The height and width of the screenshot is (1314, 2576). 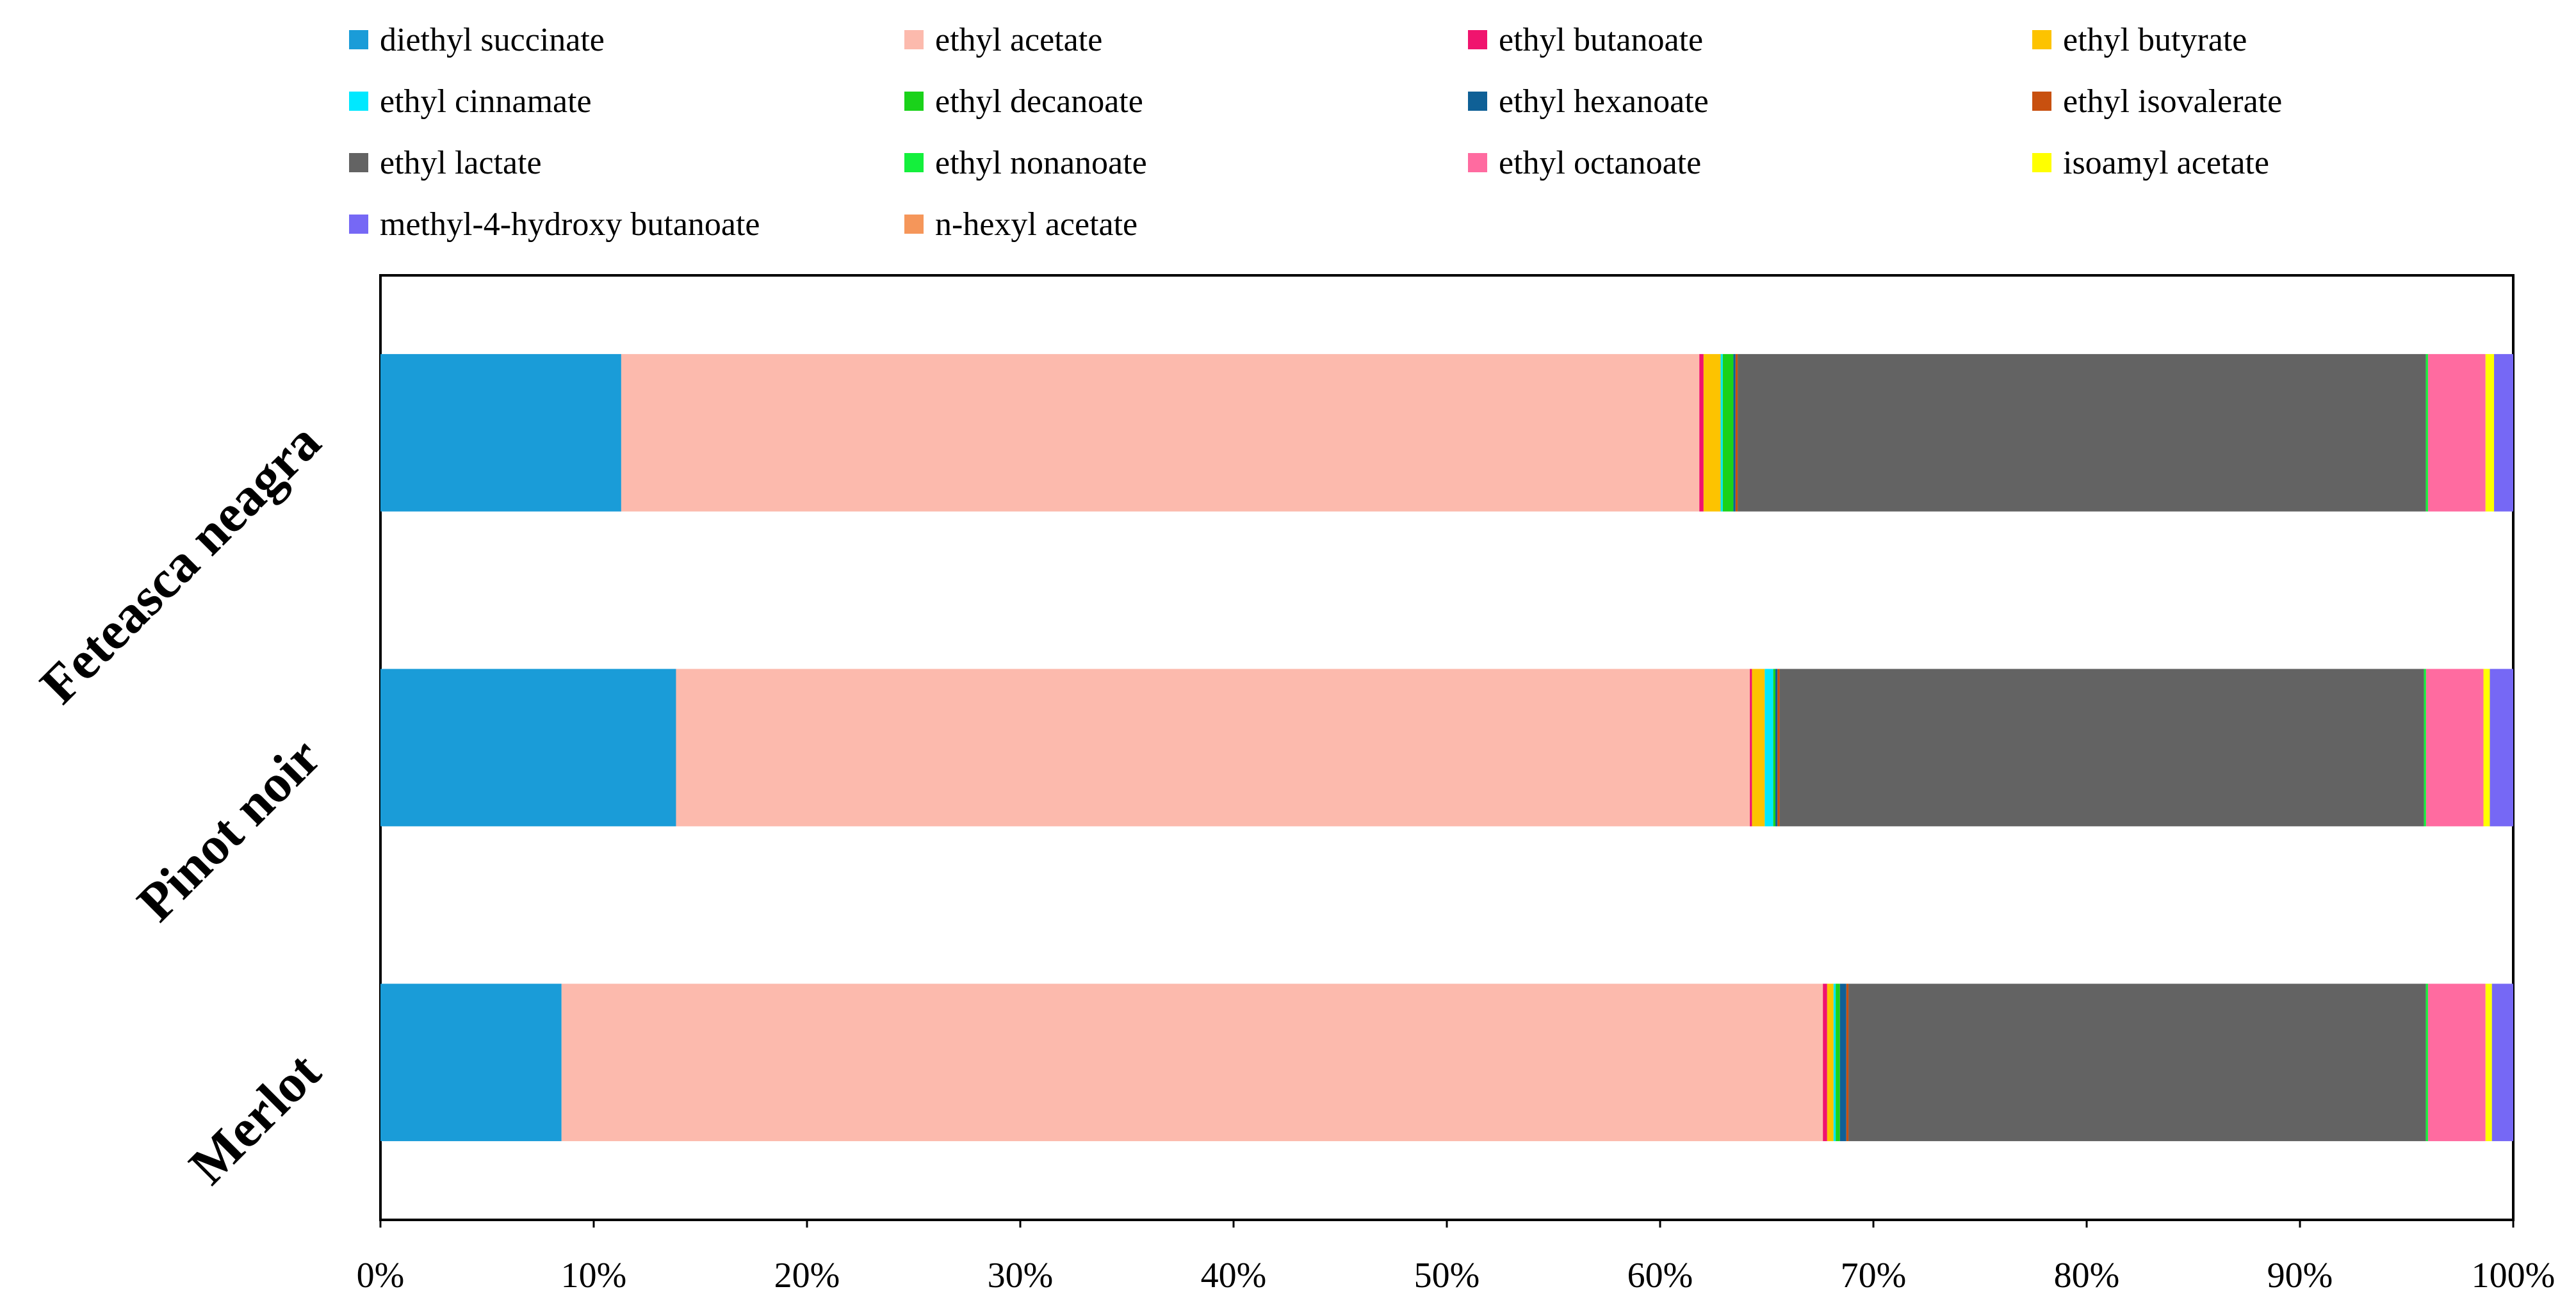 What do you see at coordinates (1600, 162) in the screenshot?
I see `legend-label: ethyl octanoate` at bounding box center [1600, 162].